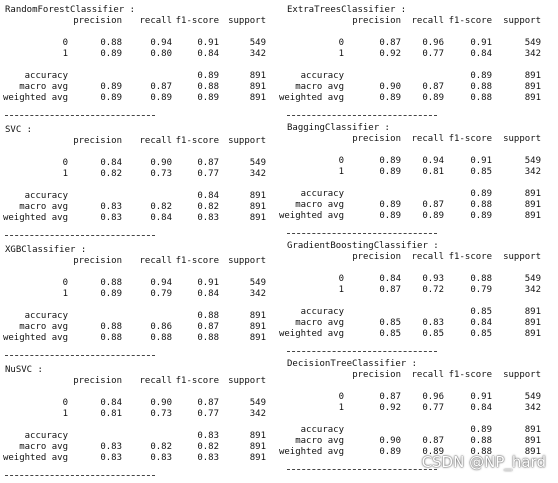 The width and height of the screenshot is (558, 483). Describe the element at coordinates (433, 54) in the screenshot. I see `cell: 0.77` at that location.